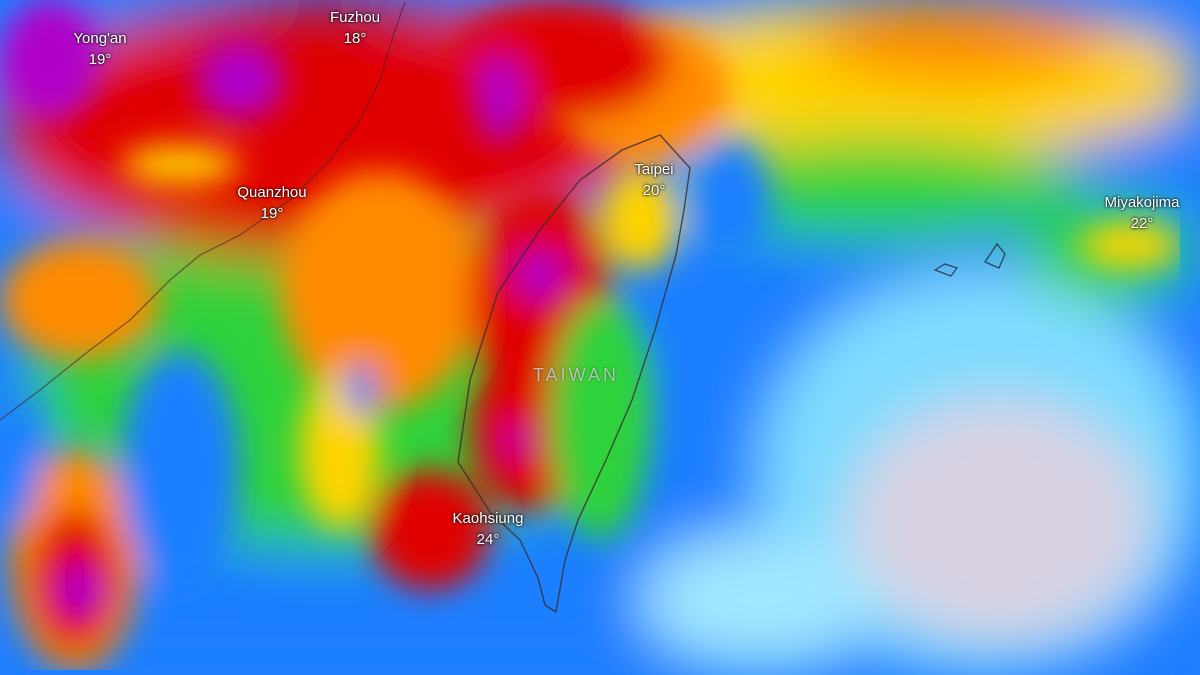  Describe the element at coordinates (271, 203) in the screenshot. I see `city-label-quanzhou: Quanzhou 19°` at that location.